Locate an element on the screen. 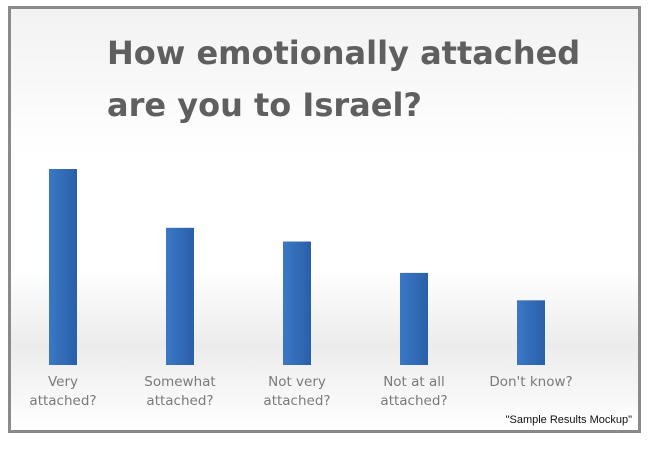  footnote: "Sample Results Mockup" is located at coordinates (568, 420).